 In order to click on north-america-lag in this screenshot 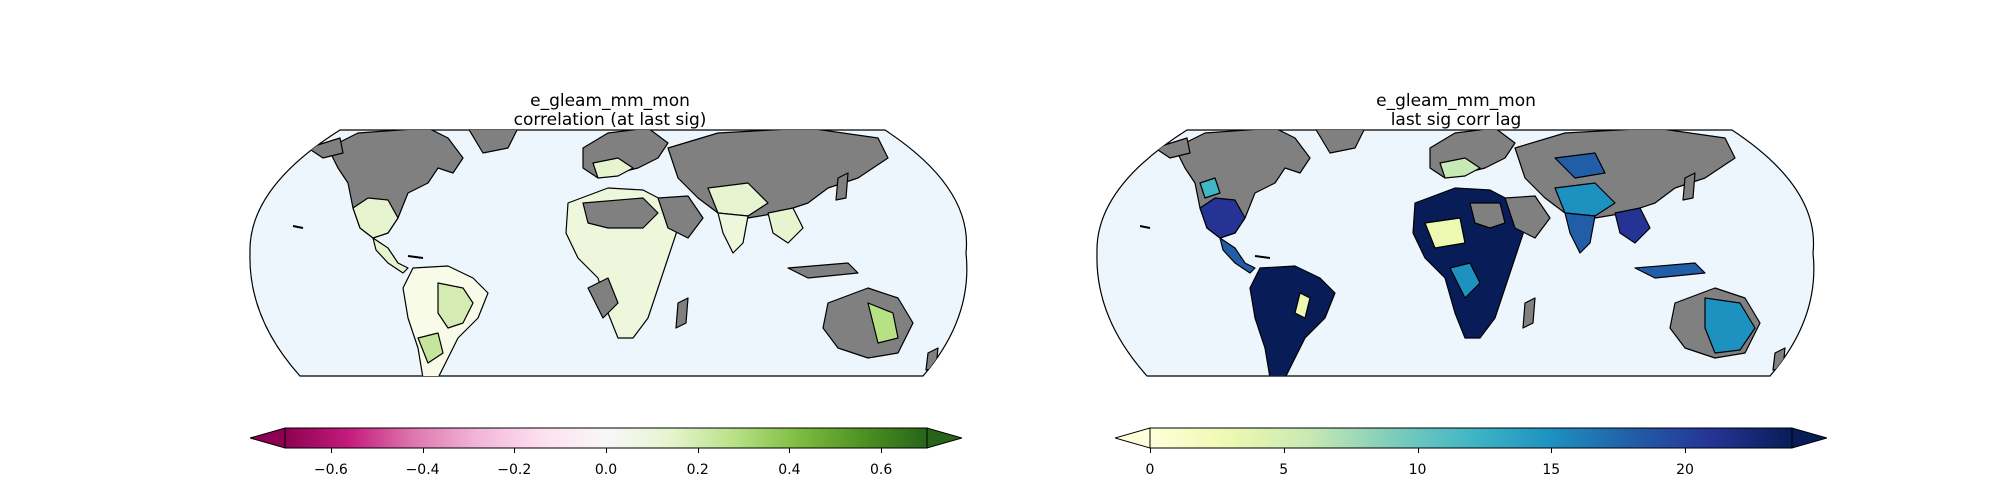, I will do `click(1222, 218)`.